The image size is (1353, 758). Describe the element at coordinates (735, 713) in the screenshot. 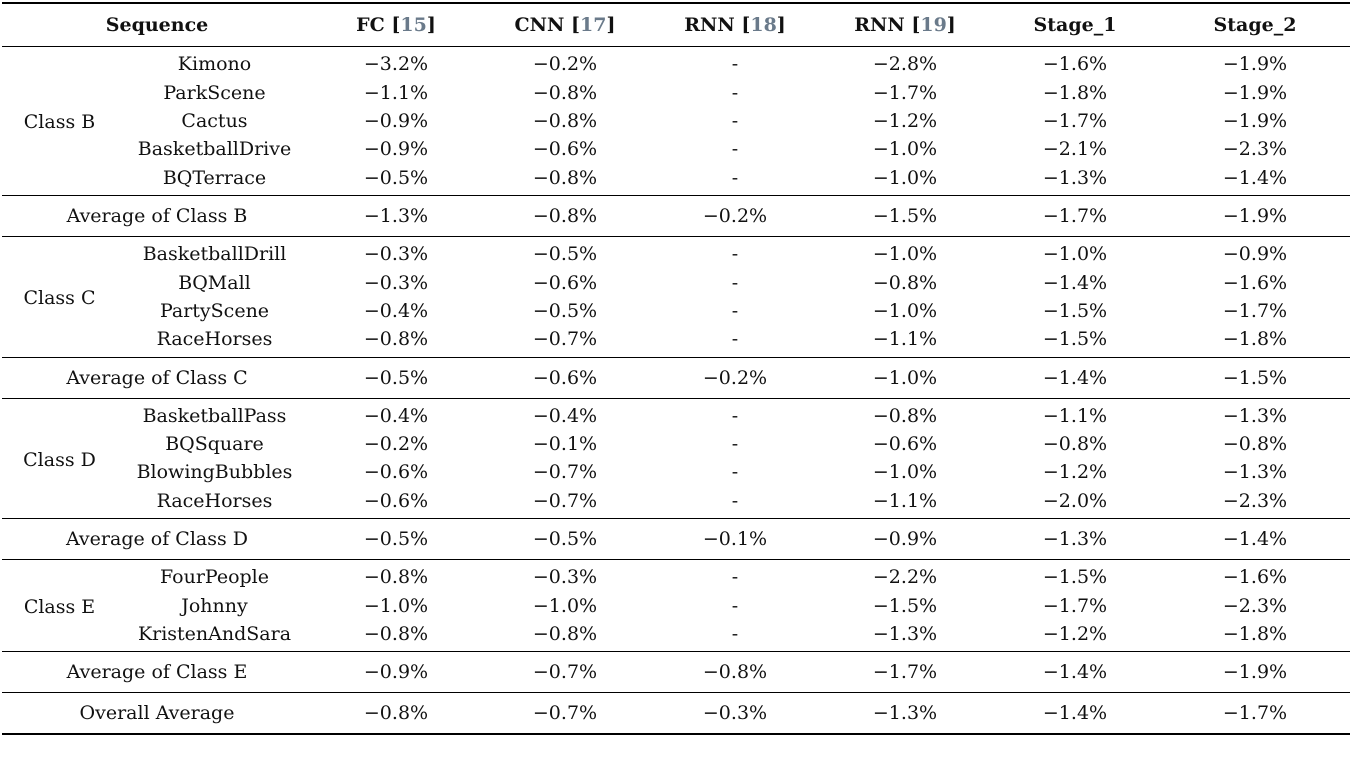

I see `overall-value-cell: −0.3%` at that location.